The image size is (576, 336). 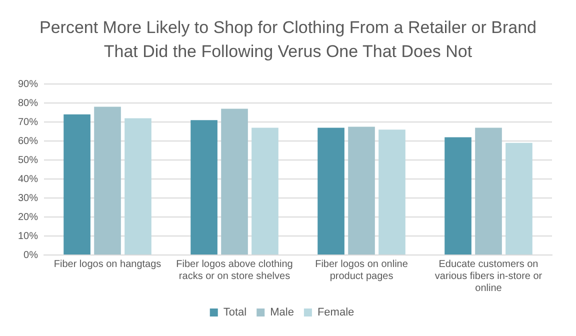 I want to click on x-tick-label: Fiber logos on hangtags, so click(x=108, y=264).